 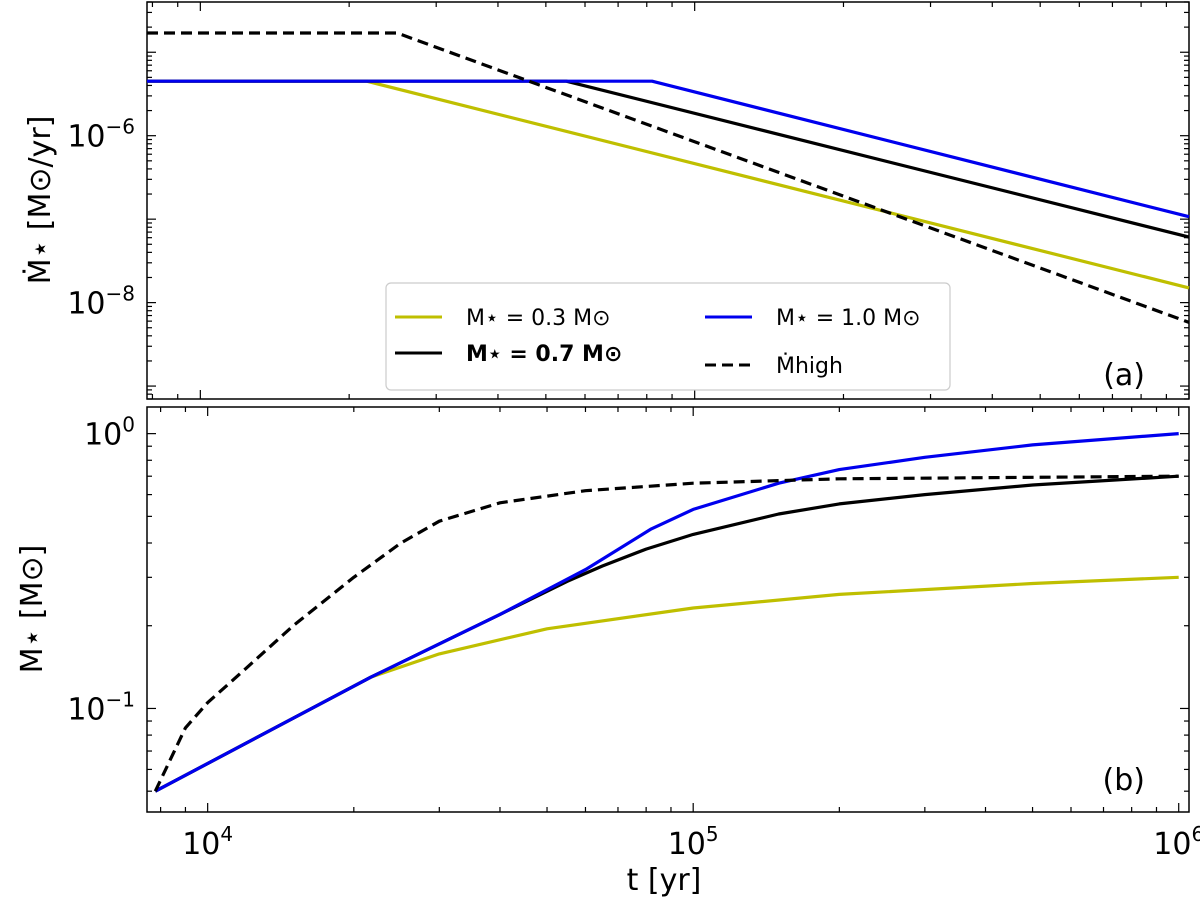 What do you see at coordinates (848, 318) in the screenshot?
I see `legend-label-1: M⋆ = 1.0 M⊙` at bounding box center [848, 318].